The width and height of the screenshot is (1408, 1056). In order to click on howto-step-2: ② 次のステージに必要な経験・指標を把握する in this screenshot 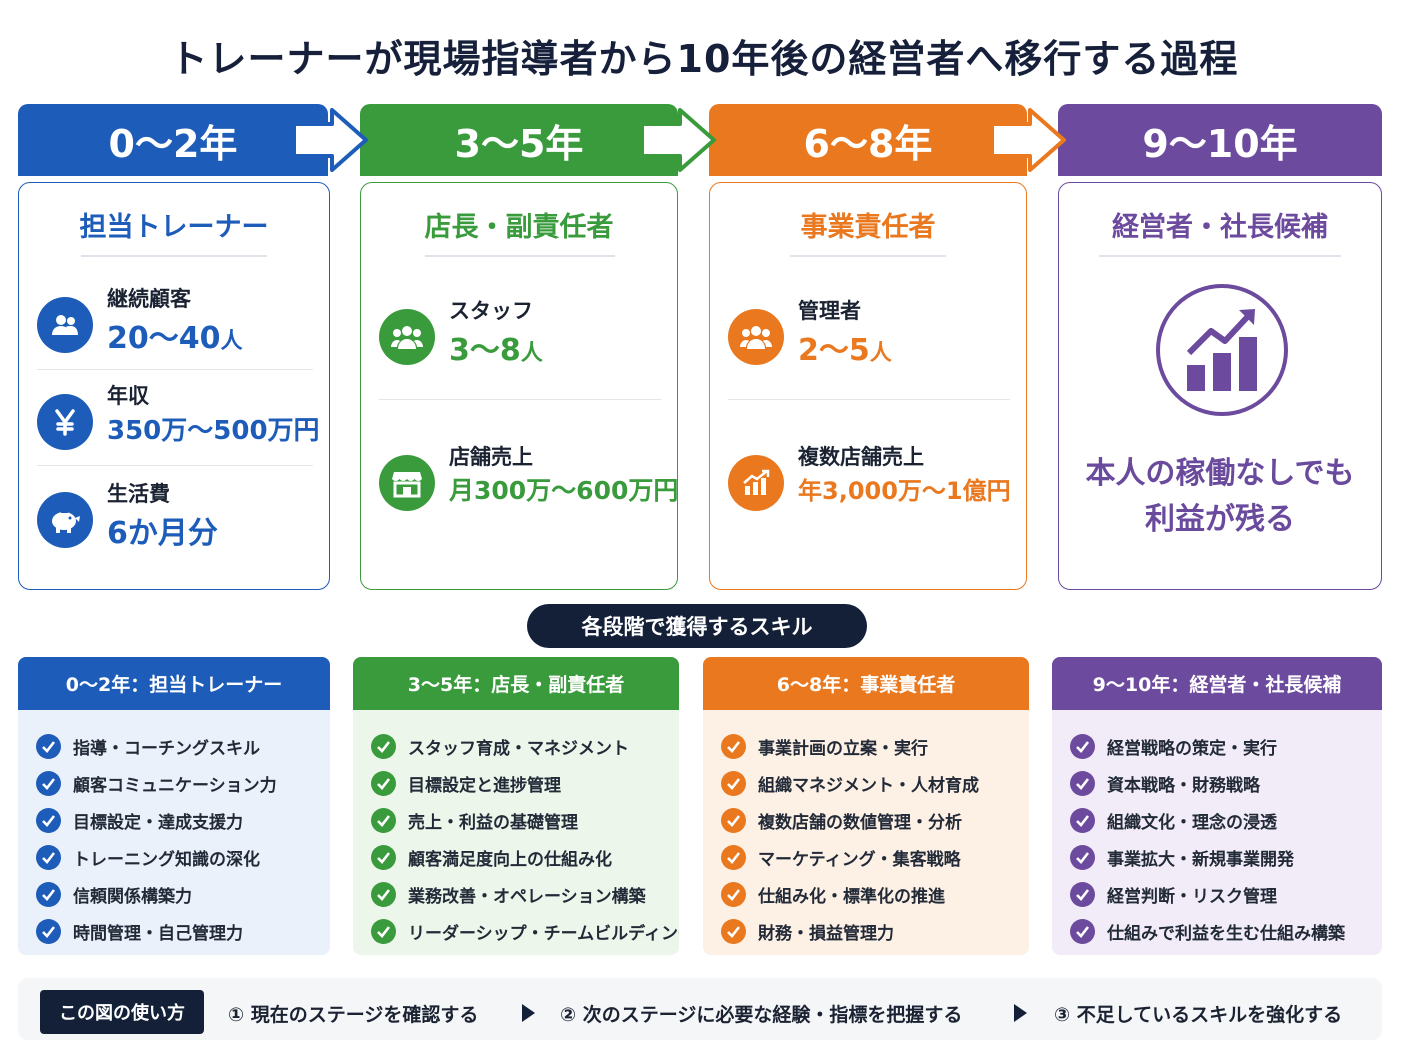, I will do `click(761, 1015)`.